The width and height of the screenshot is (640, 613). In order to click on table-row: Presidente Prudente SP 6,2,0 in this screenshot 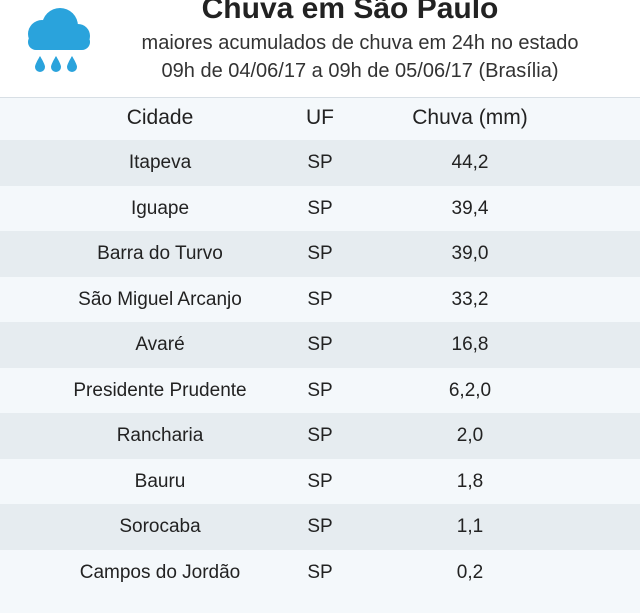, I will do `click(320, 390)`.